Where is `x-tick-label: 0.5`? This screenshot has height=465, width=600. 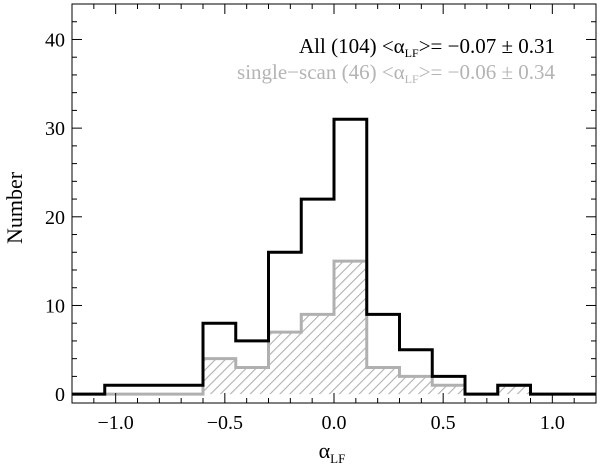 x-tick-label: 0.5 is located at coordinates (443, 423).